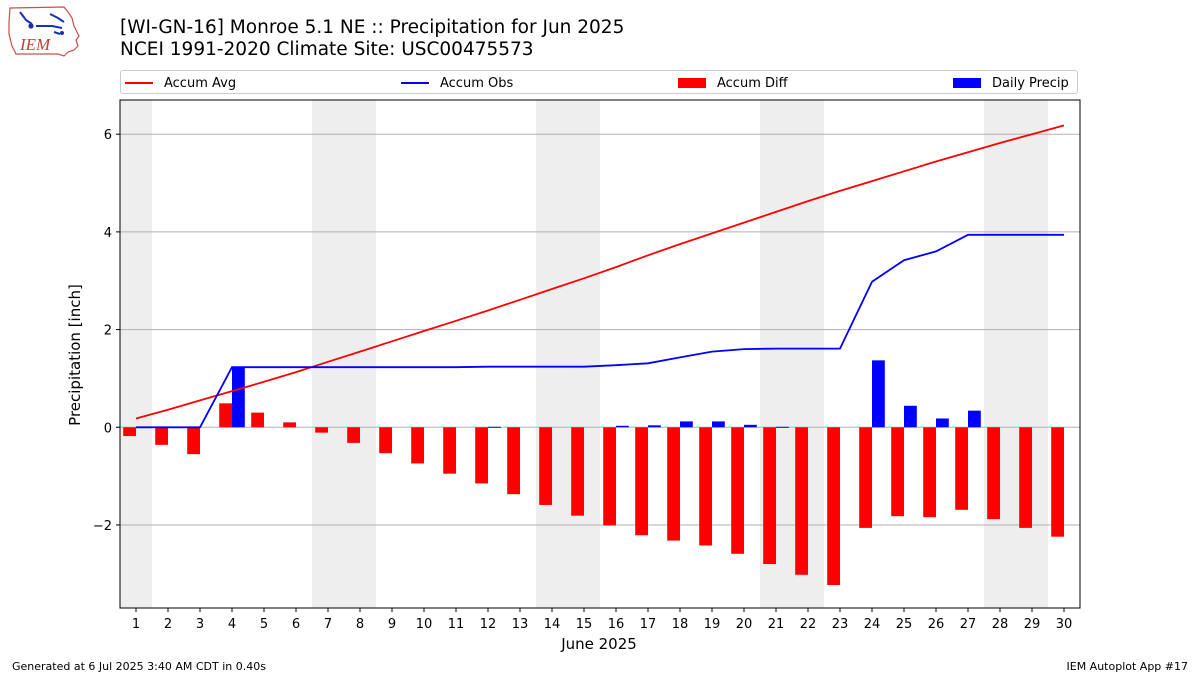 This screenshot has height=675, width=1200. I want to click on x-tick-label: 6, so click(296, 624).